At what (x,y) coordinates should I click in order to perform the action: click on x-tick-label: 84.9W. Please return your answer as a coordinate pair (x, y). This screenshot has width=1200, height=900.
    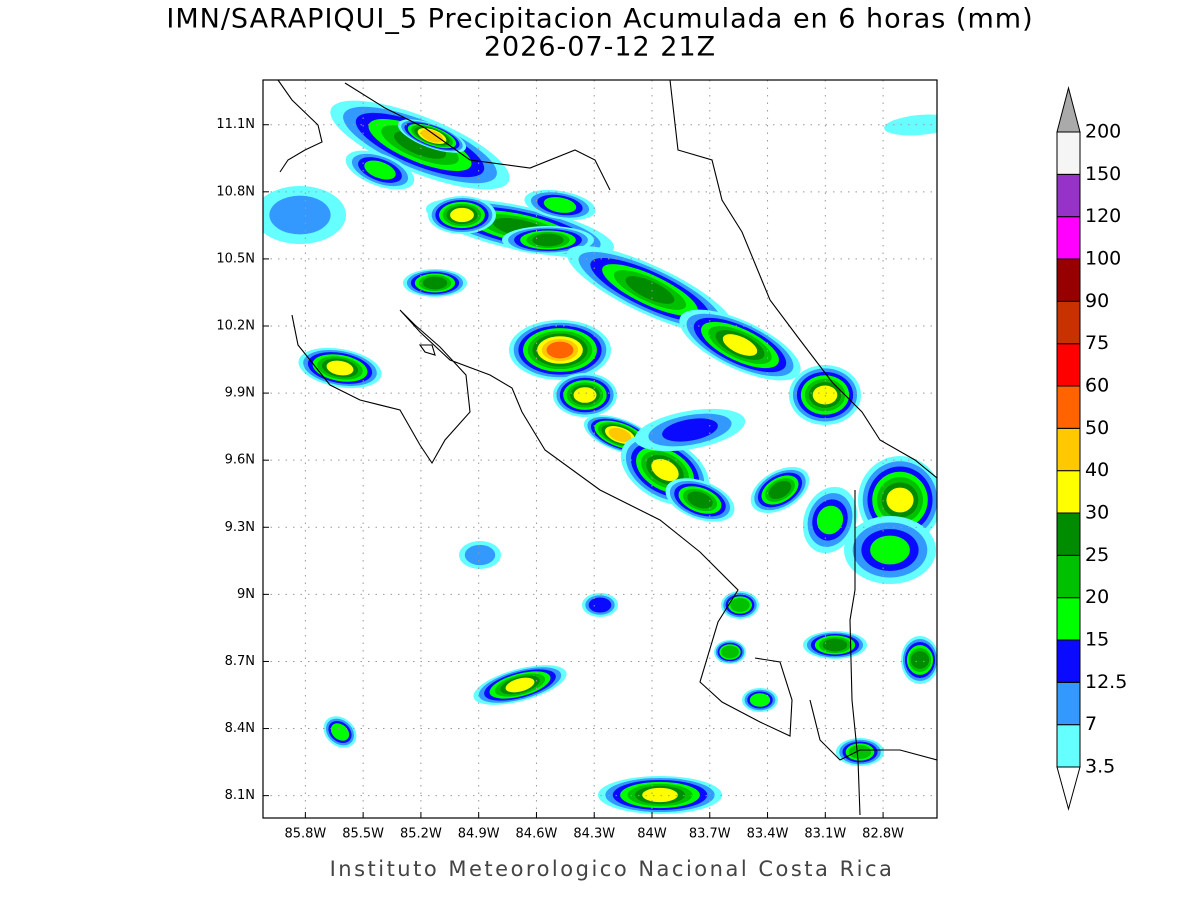
    Looking at the image, I should click on (479, 834).